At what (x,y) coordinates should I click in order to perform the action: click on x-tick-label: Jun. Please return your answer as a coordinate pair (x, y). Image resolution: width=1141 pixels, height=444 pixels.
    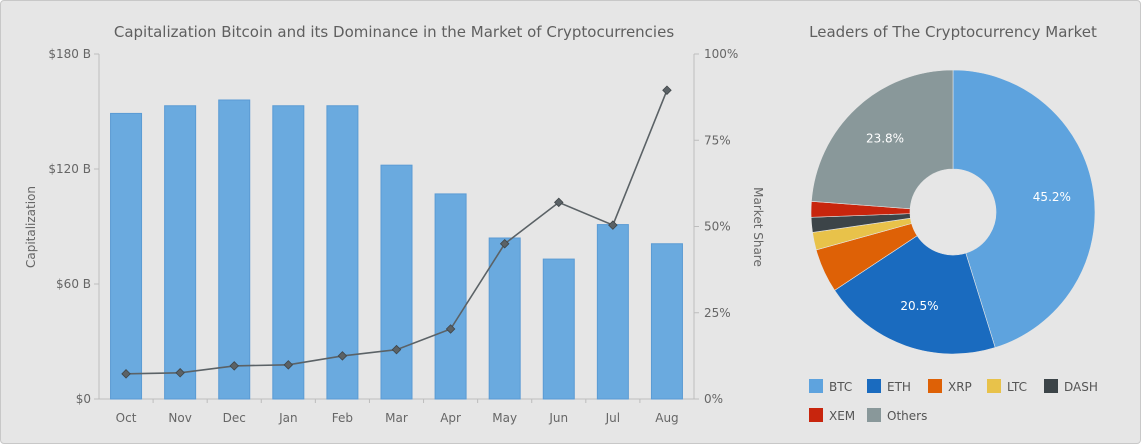
    Looking at the image, I should click on (558, 418).